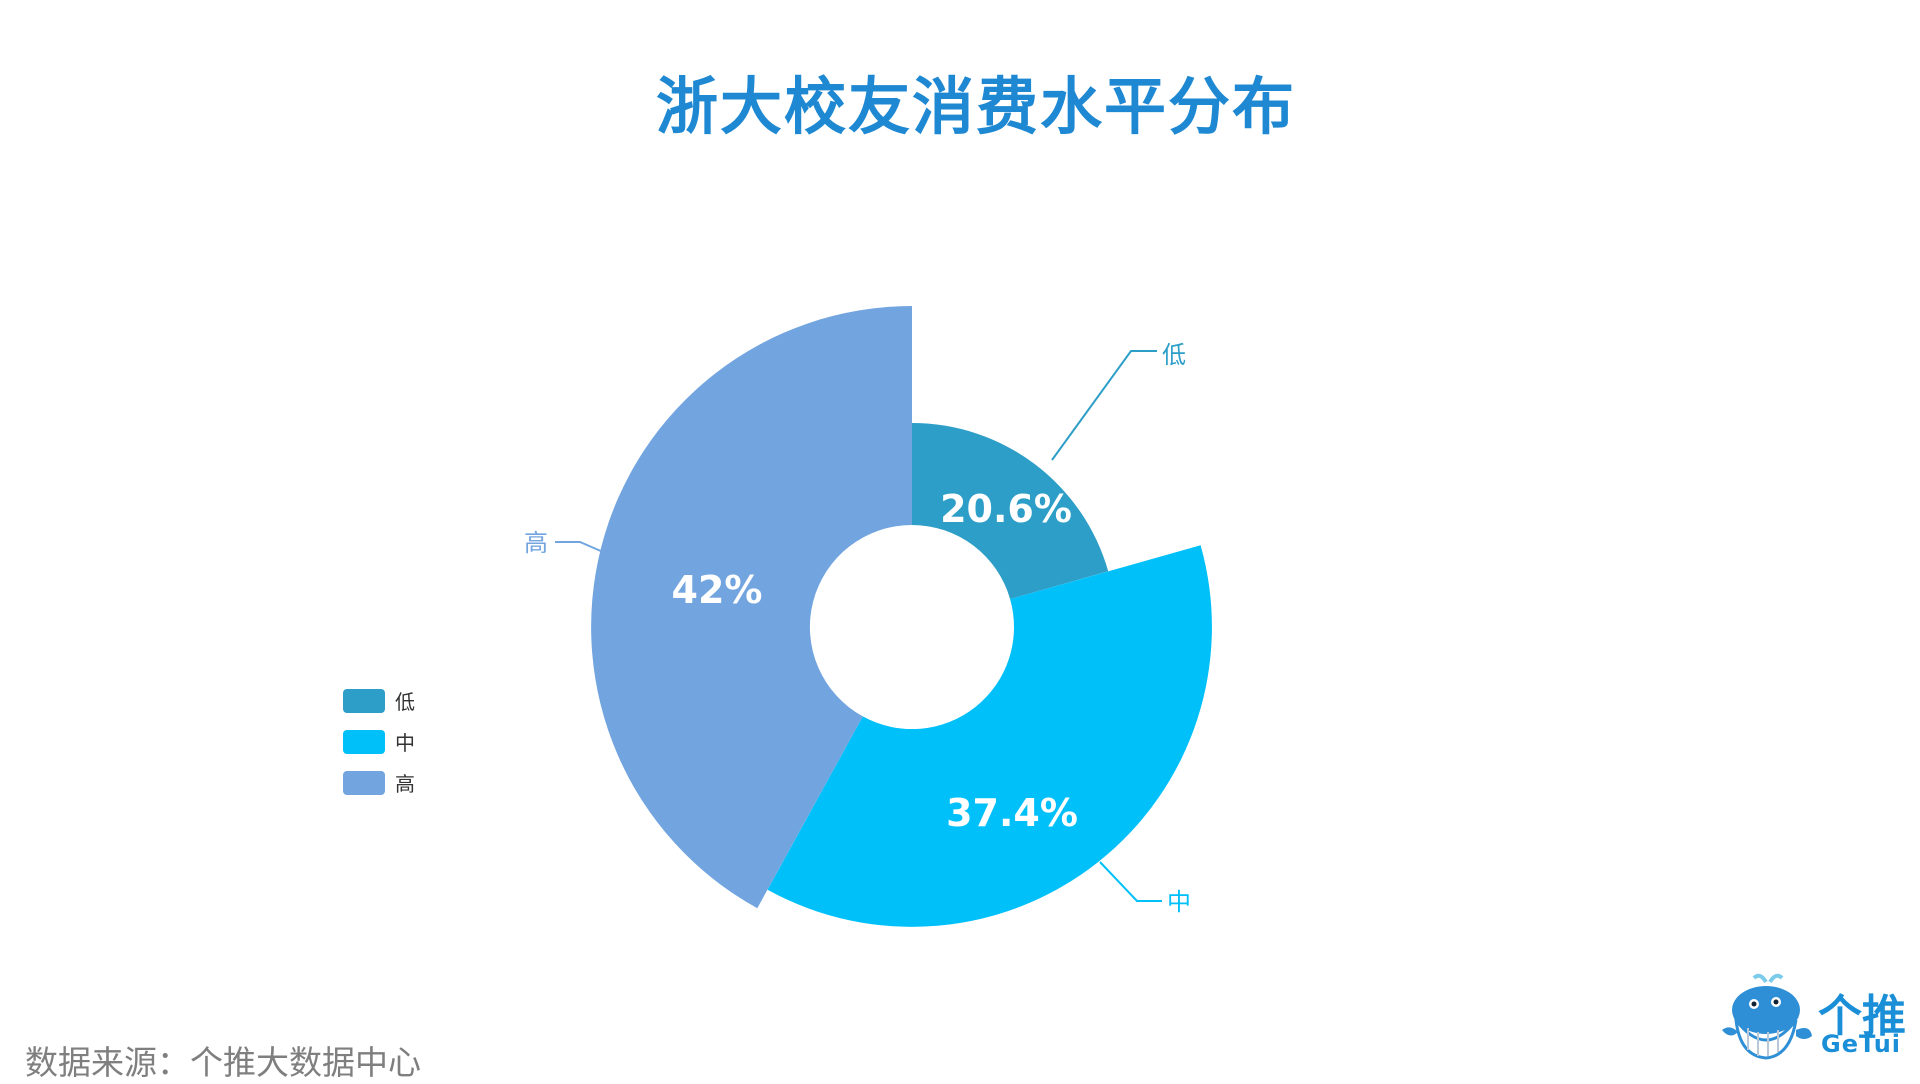 The height and width of the screenshot is (1084, 1920). I want to click on outer-label-low: 低, so click(1174, 355).